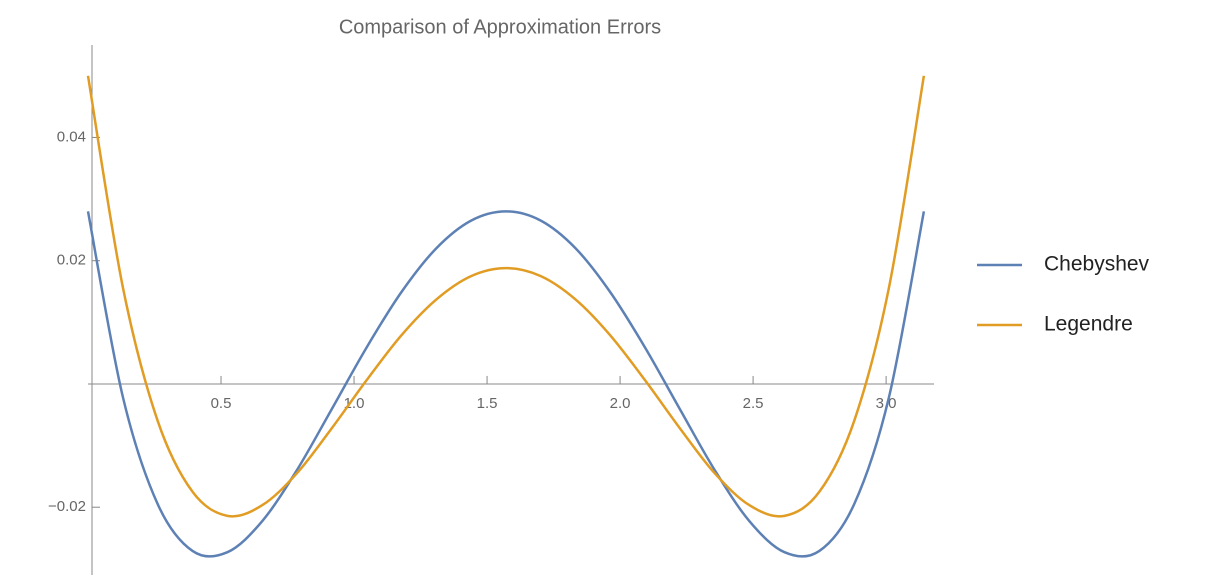 This screenshot has height=581, width=1220. Describe the element at coordinates (487, 403) in the screenshot. I see `x-tick-label: 1.5` at that location.